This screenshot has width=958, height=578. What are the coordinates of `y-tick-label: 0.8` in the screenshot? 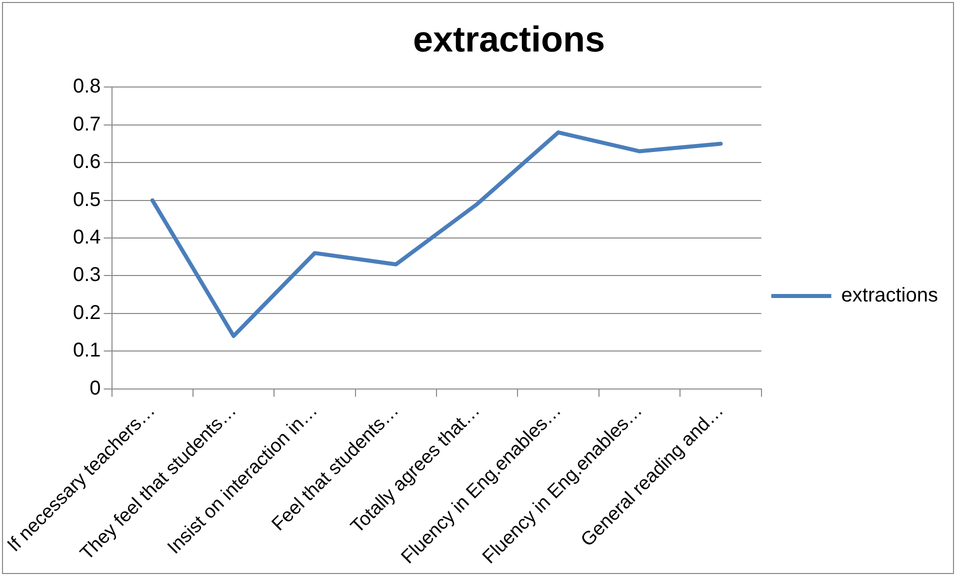 It's located at (86, 87).